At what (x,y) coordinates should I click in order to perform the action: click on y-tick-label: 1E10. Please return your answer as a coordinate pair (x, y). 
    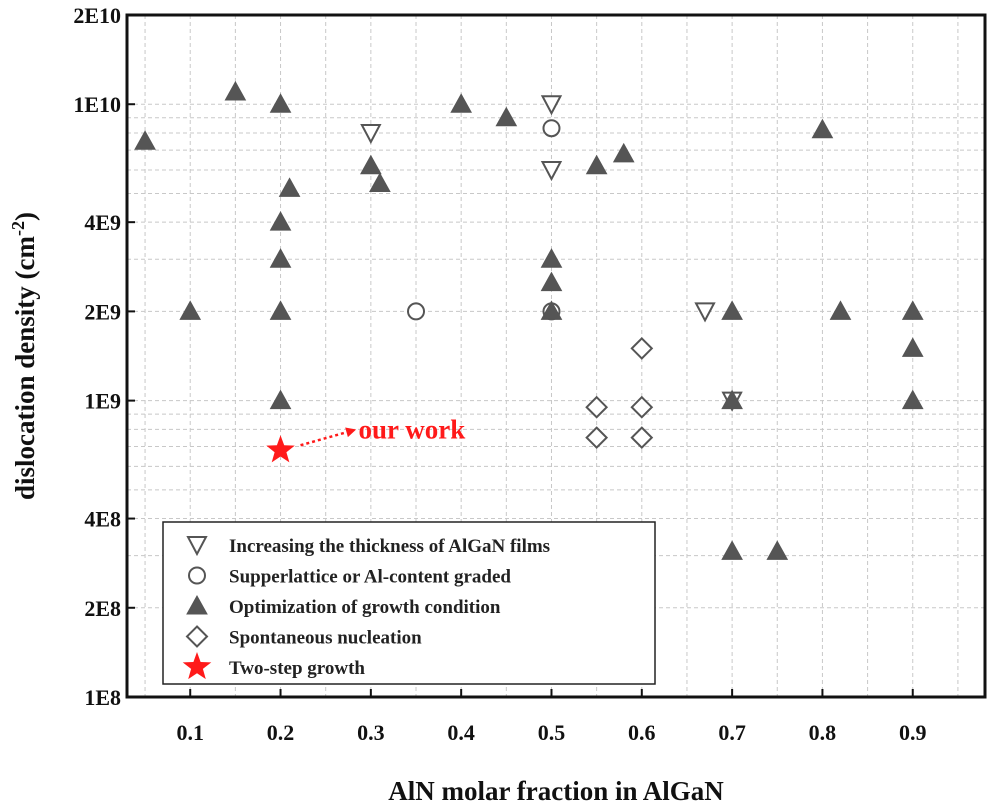
    Looking at the image, I should click on (97, 104).